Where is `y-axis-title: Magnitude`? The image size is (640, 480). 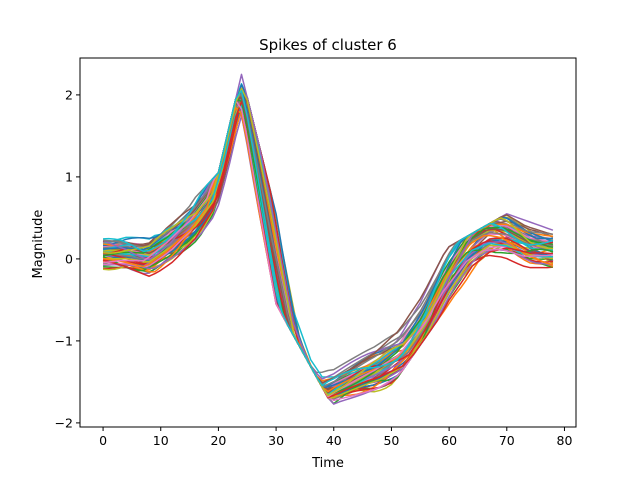
y-axis-title: Magnitude is located at coordinates (38, 244).